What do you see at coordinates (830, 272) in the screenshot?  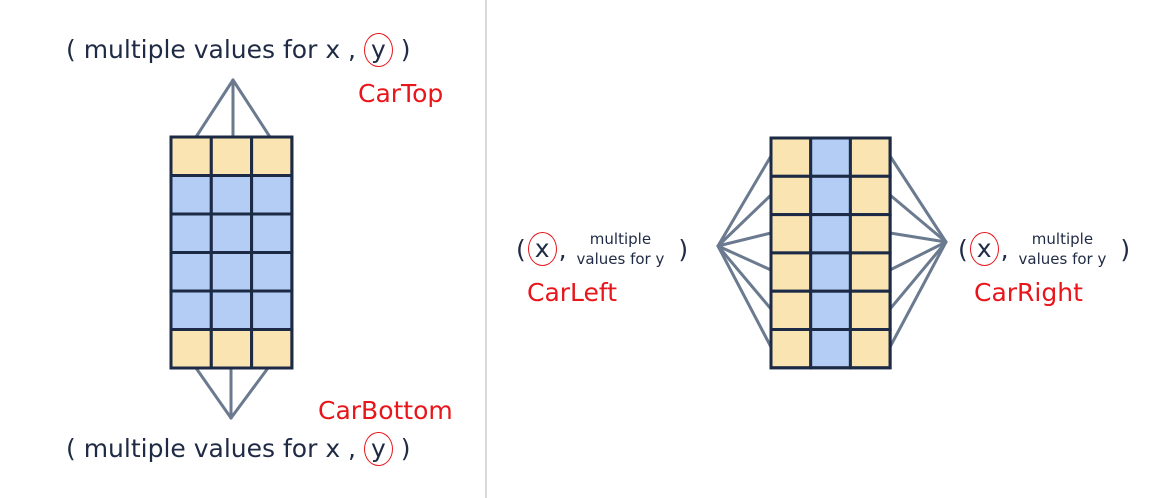 I see `right-grid-cell-r3-c1` at bounding box center [830, 272].